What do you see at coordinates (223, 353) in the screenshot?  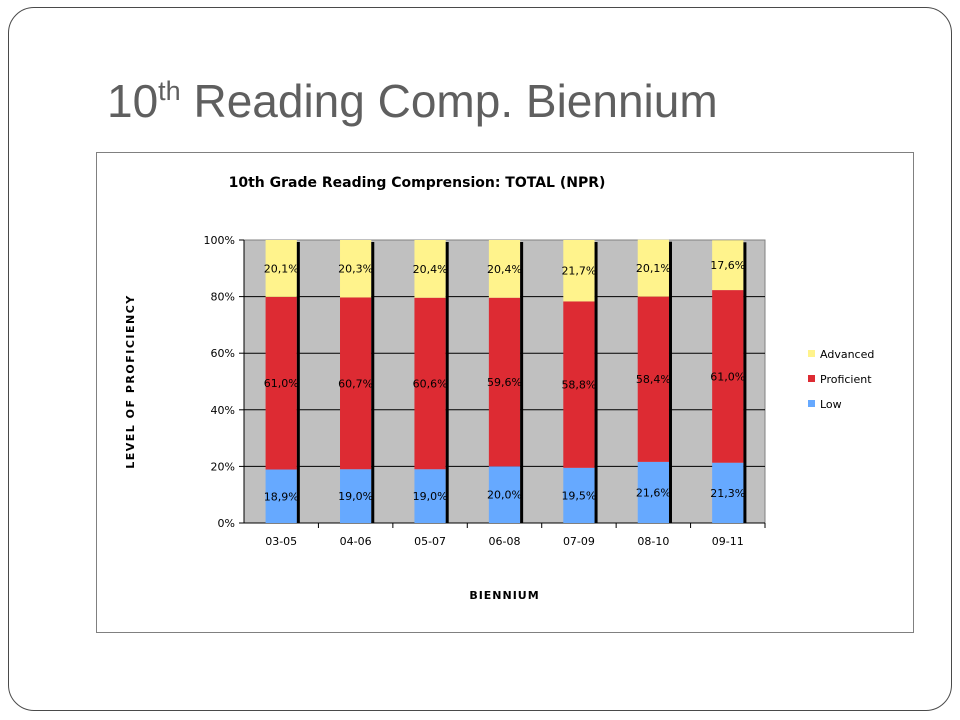 I see `y-tick-label: 60%` at bounding box center [223, 353].